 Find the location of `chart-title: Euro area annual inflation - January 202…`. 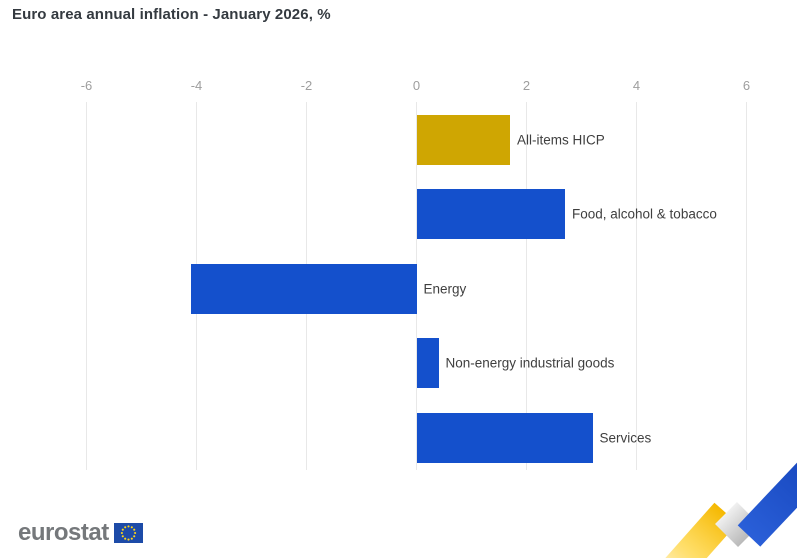

chart-title: Euro area annual inflation - January 202… is located at coordinates (171, 14).